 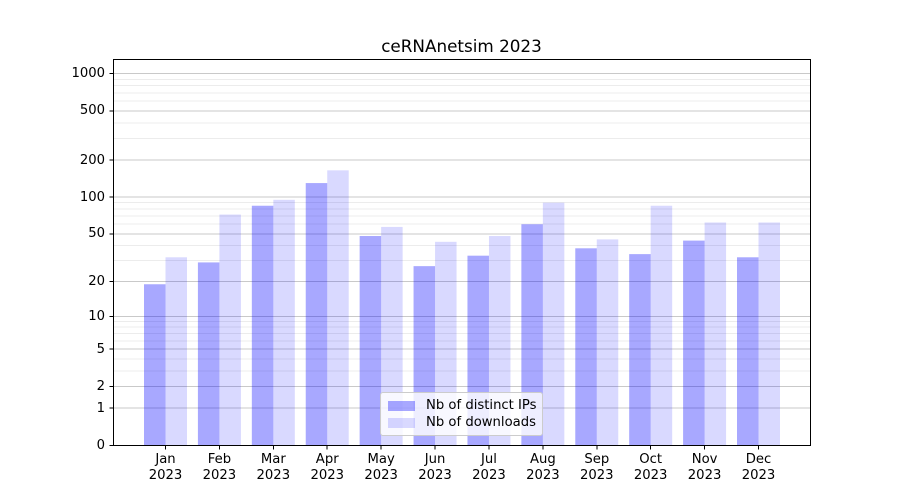 I want to click on bar-distinct-ips-sep, so click(x=586, y=347).